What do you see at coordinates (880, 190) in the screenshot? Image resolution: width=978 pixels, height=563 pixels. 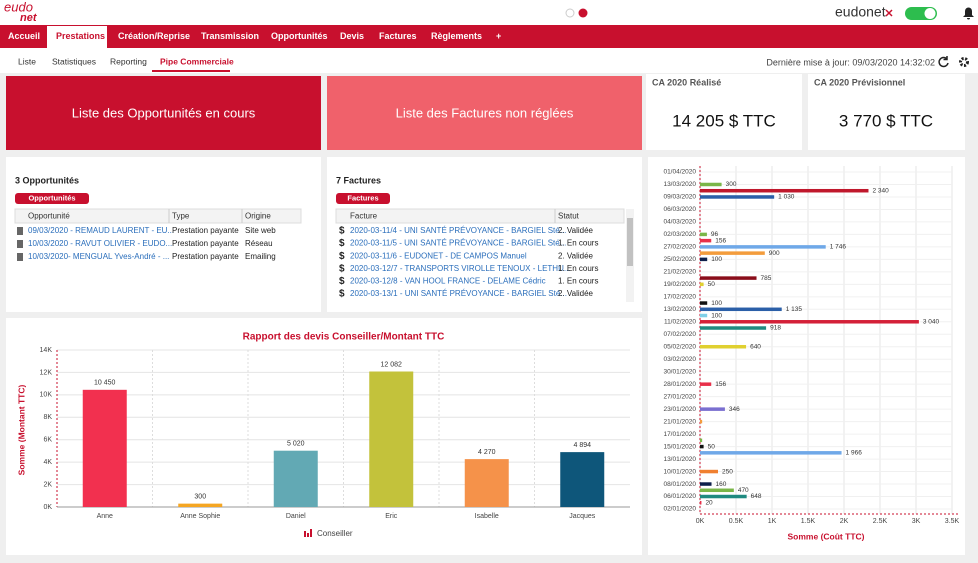 I see `value-label: 2 340` at bounding box center [880, 190].